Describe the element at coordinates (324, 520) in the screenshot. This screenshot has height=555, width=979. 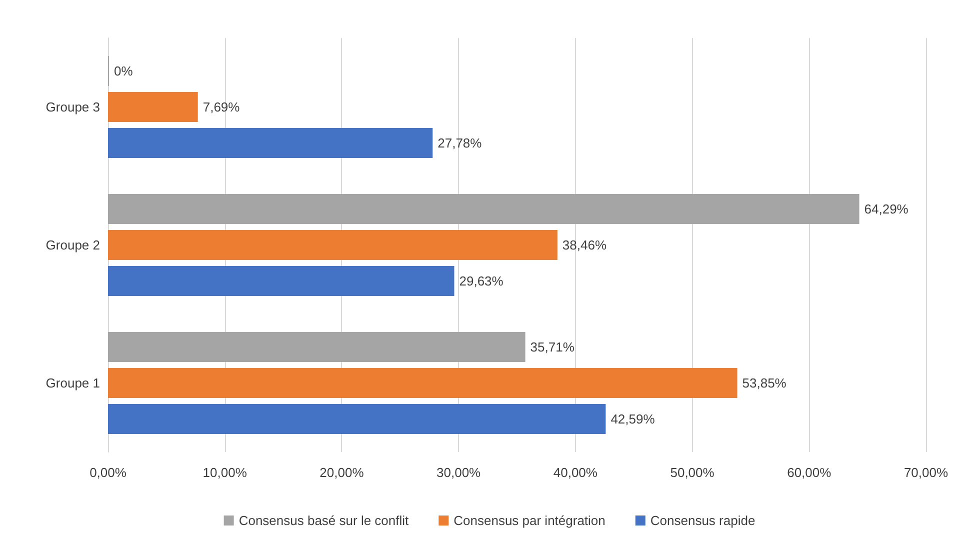
I see `legend-label: Consensus basé sur le conflit` at that location.